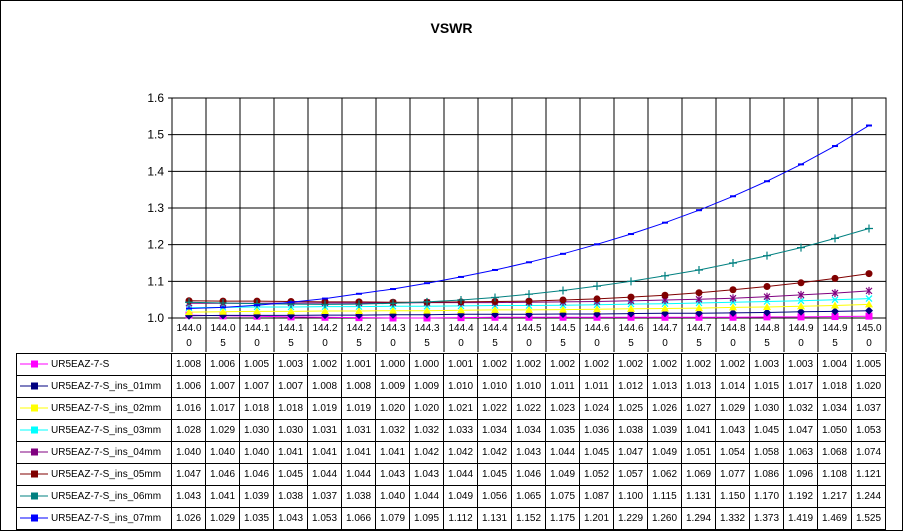 This screenshot has width=903, height=531. What do you see at coordinates (562, 474) in the screenshot?
I see `table-cell: 1.049` at bounding box center [562, 474].